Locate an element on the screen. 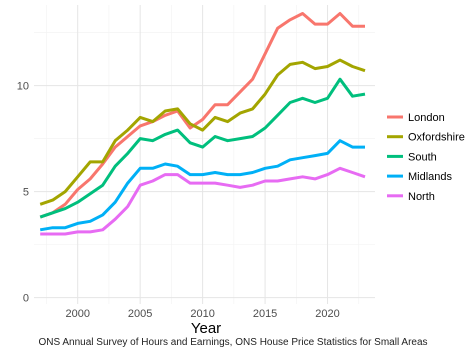 Image resolution: width=476 pixels, height=349 pixels. x-tick-label: 2020 is located at coordinates (327, 314).